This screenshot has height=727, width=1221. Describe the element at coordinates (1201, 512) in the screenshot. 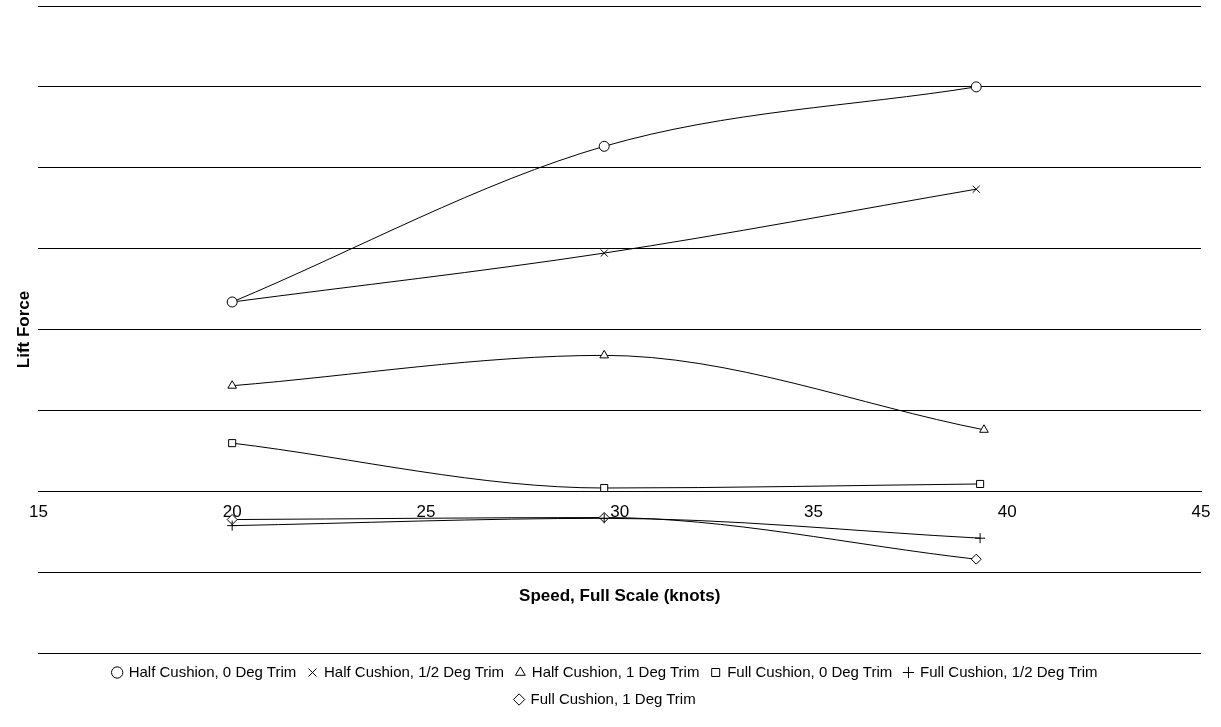

I see `x-tick-label: 45` at that location.